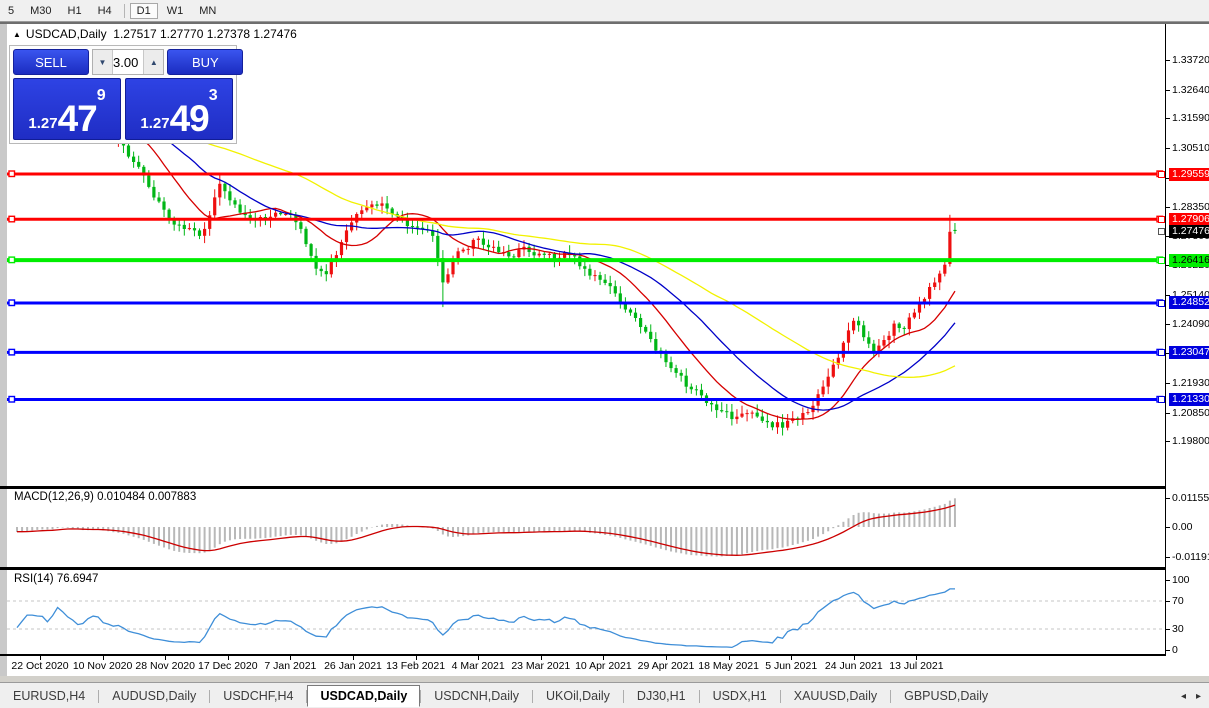 The width and height of the screenshot is (1209, 708). I want to click on timeframe-m30: M30, so click(41, 10).